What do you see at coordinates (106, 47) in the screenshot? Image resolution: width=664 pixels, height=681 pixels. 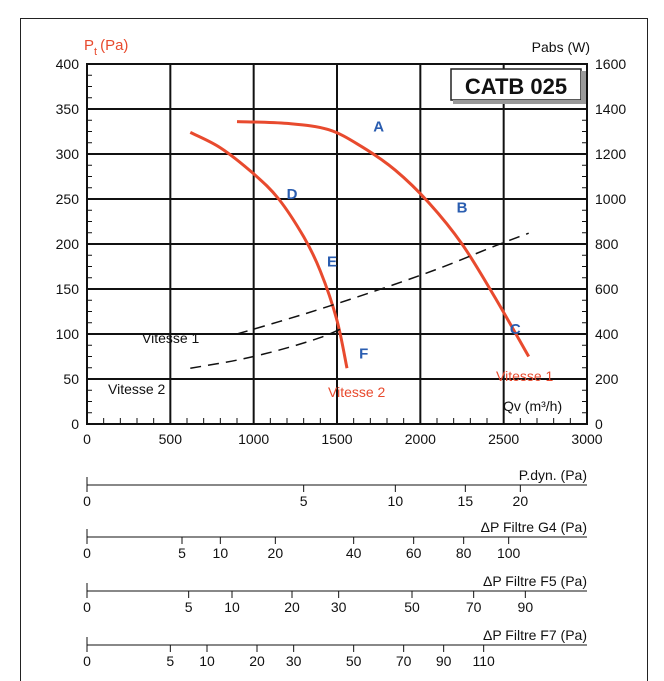 I see `left-axis-label: Pt (Pa)` at bounding box center [106, 47].